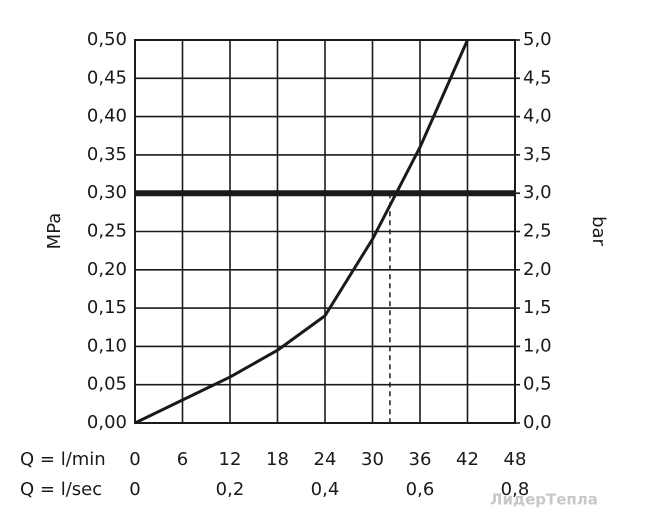  What do you see at coordinates (325, 489) in the screenshot?
I see `x2-tick-label: 0,4` at bounding box center [325, 489].